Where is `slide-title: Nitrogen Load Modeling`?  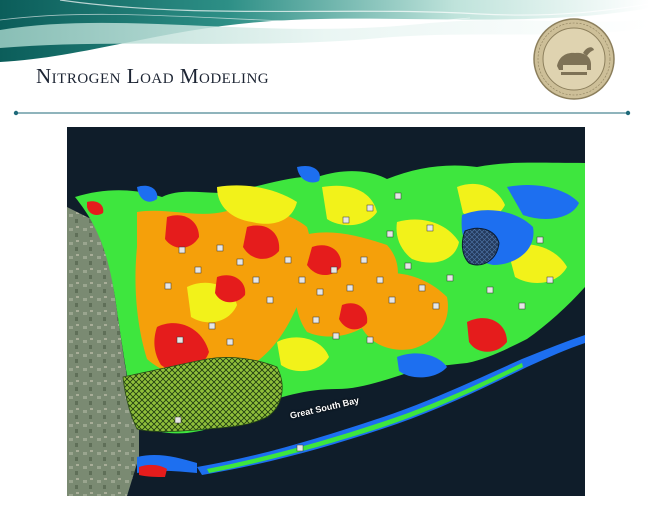
slide-title: Nitrogen Load Modeling is located at coordinates (153, 76).